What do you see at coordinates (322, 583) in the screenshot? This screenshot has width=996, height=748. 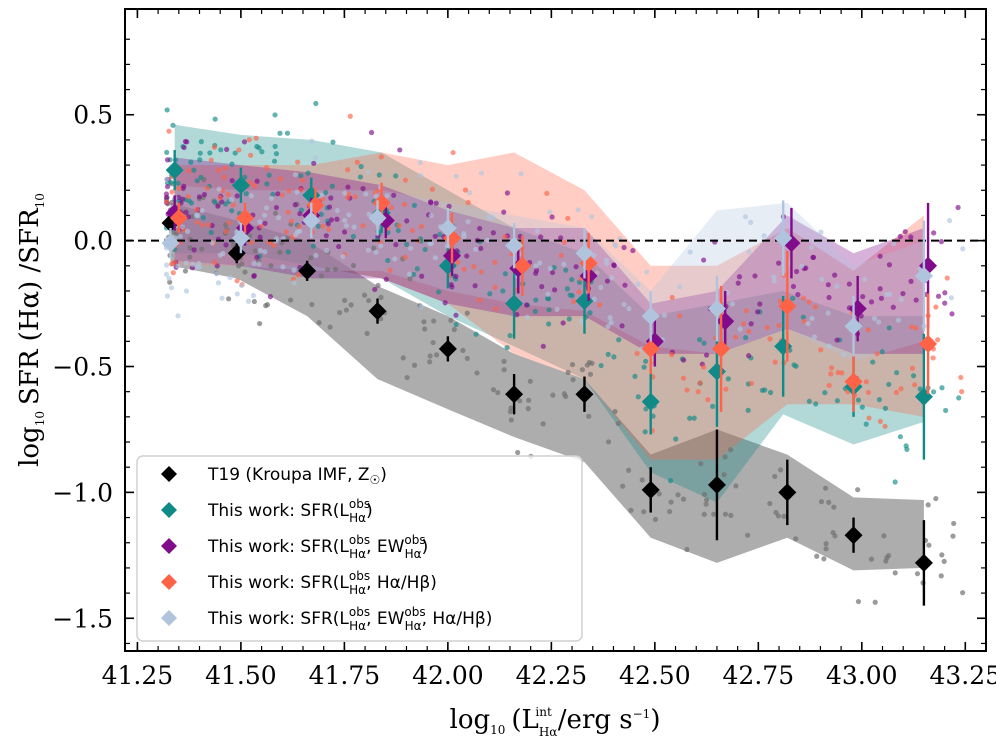 I see `legend-label-3: This work: SFR(Lobs Hα, Hα/Hβ)` at bounding box center [322, 583].